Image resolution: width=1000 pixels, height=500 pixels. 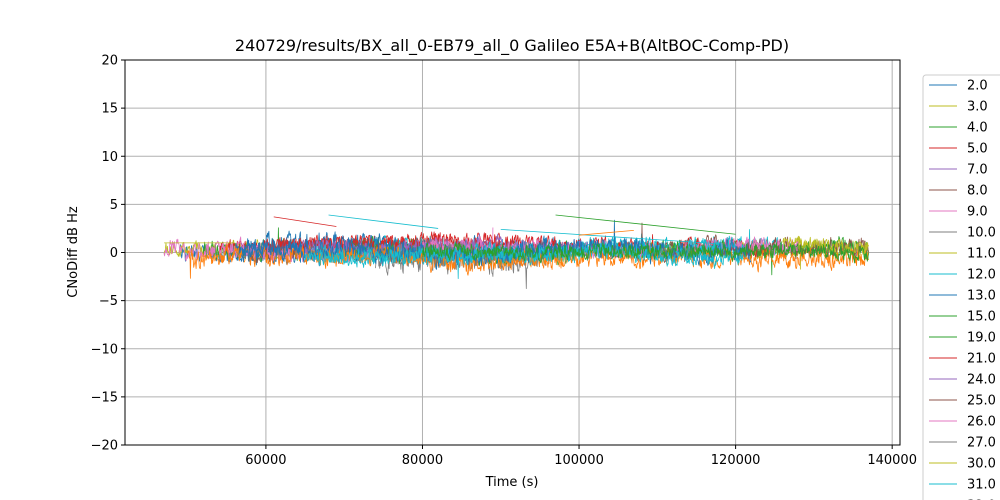 I want to click on legend-label: 3.0, so click(x=977, y=107).